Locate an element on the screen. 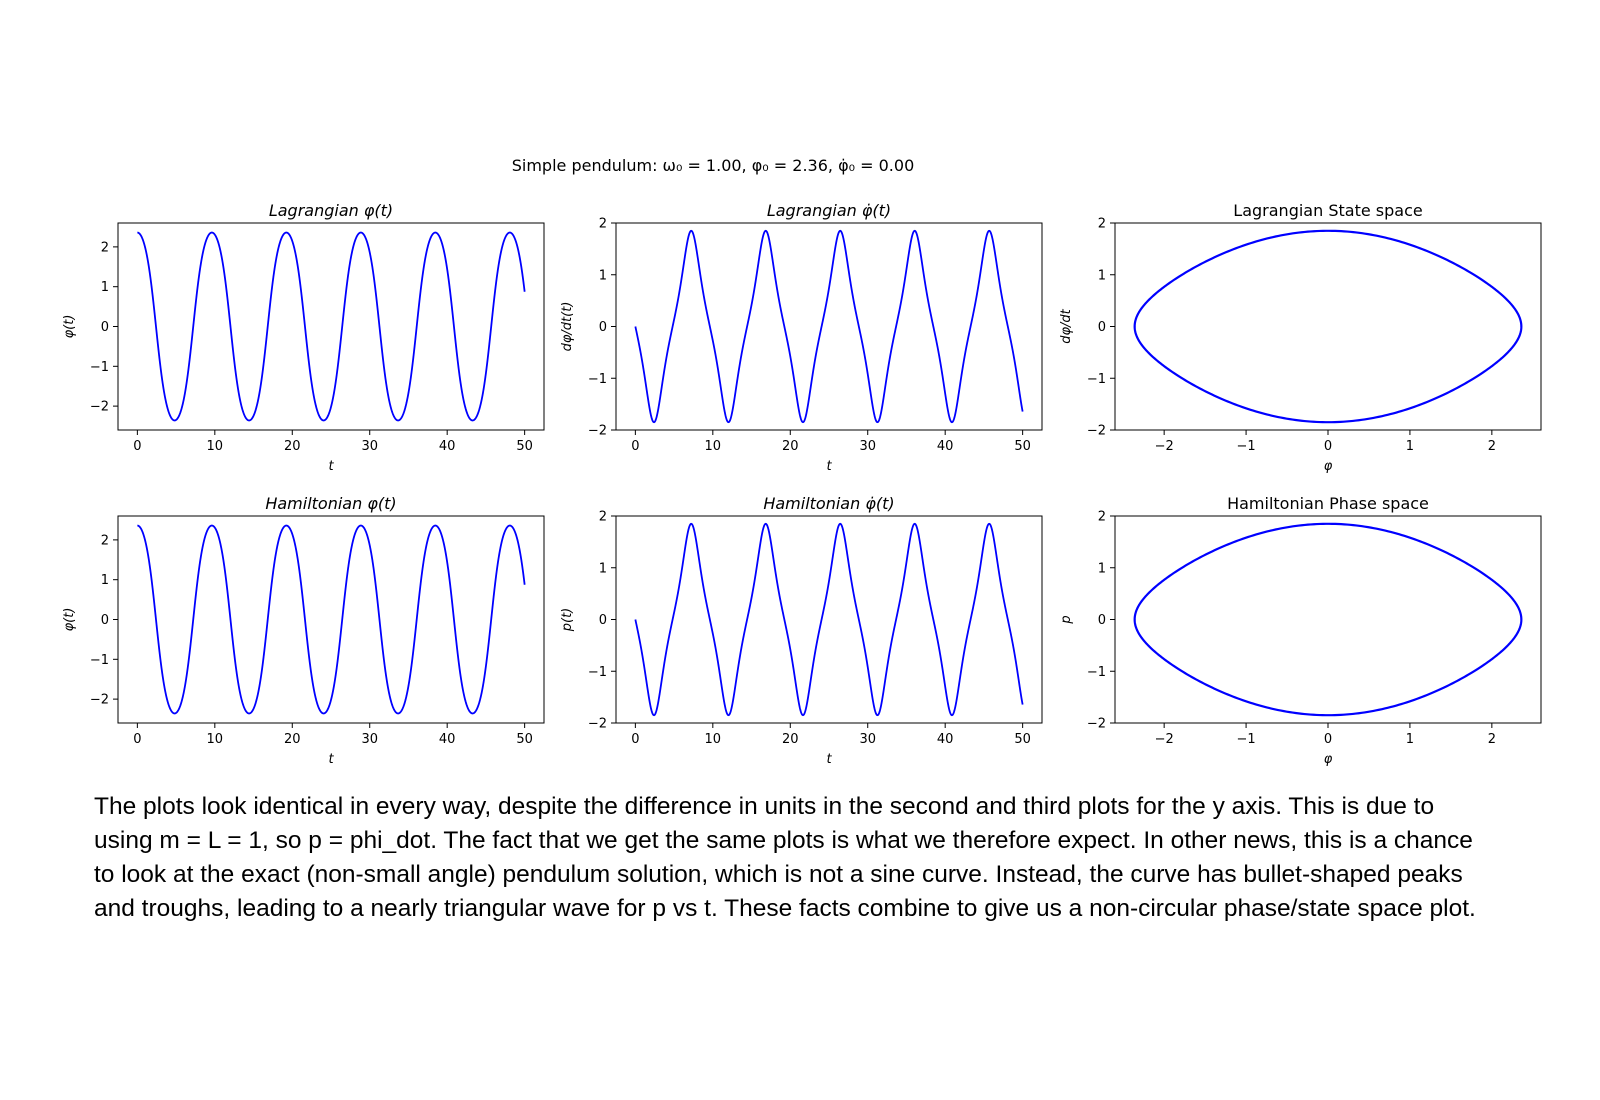 This screenshot has height=1100, width=1600. lag-phi-series-line is located at coordinates (331, 326).